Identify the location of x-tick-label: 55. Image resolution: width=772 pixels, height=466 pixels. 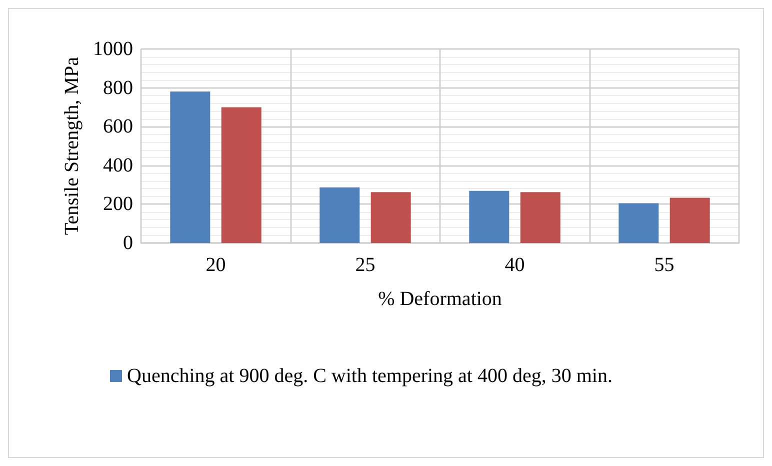
(664, 265).